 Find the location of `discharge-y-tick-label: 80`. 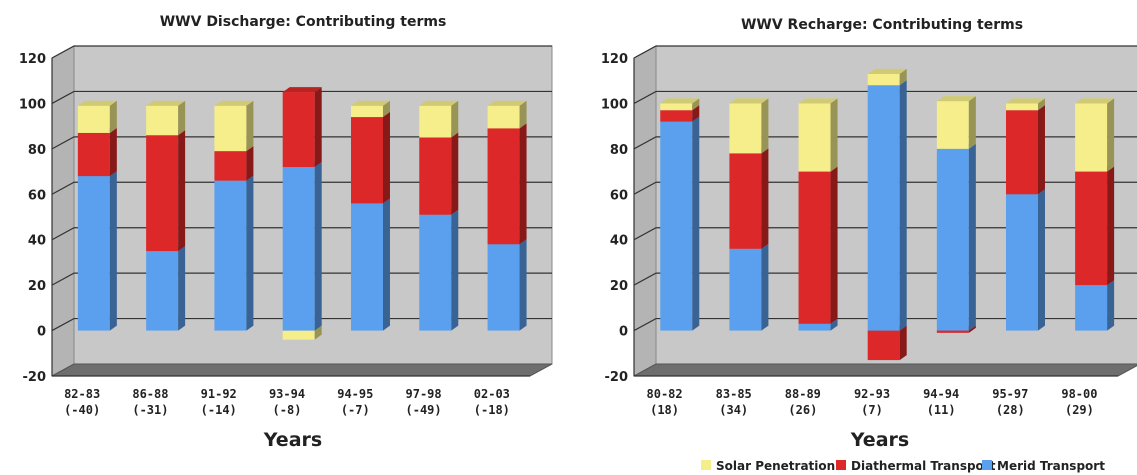

discharge-y-tick-label: 80 is located at coordinates (37, 150).